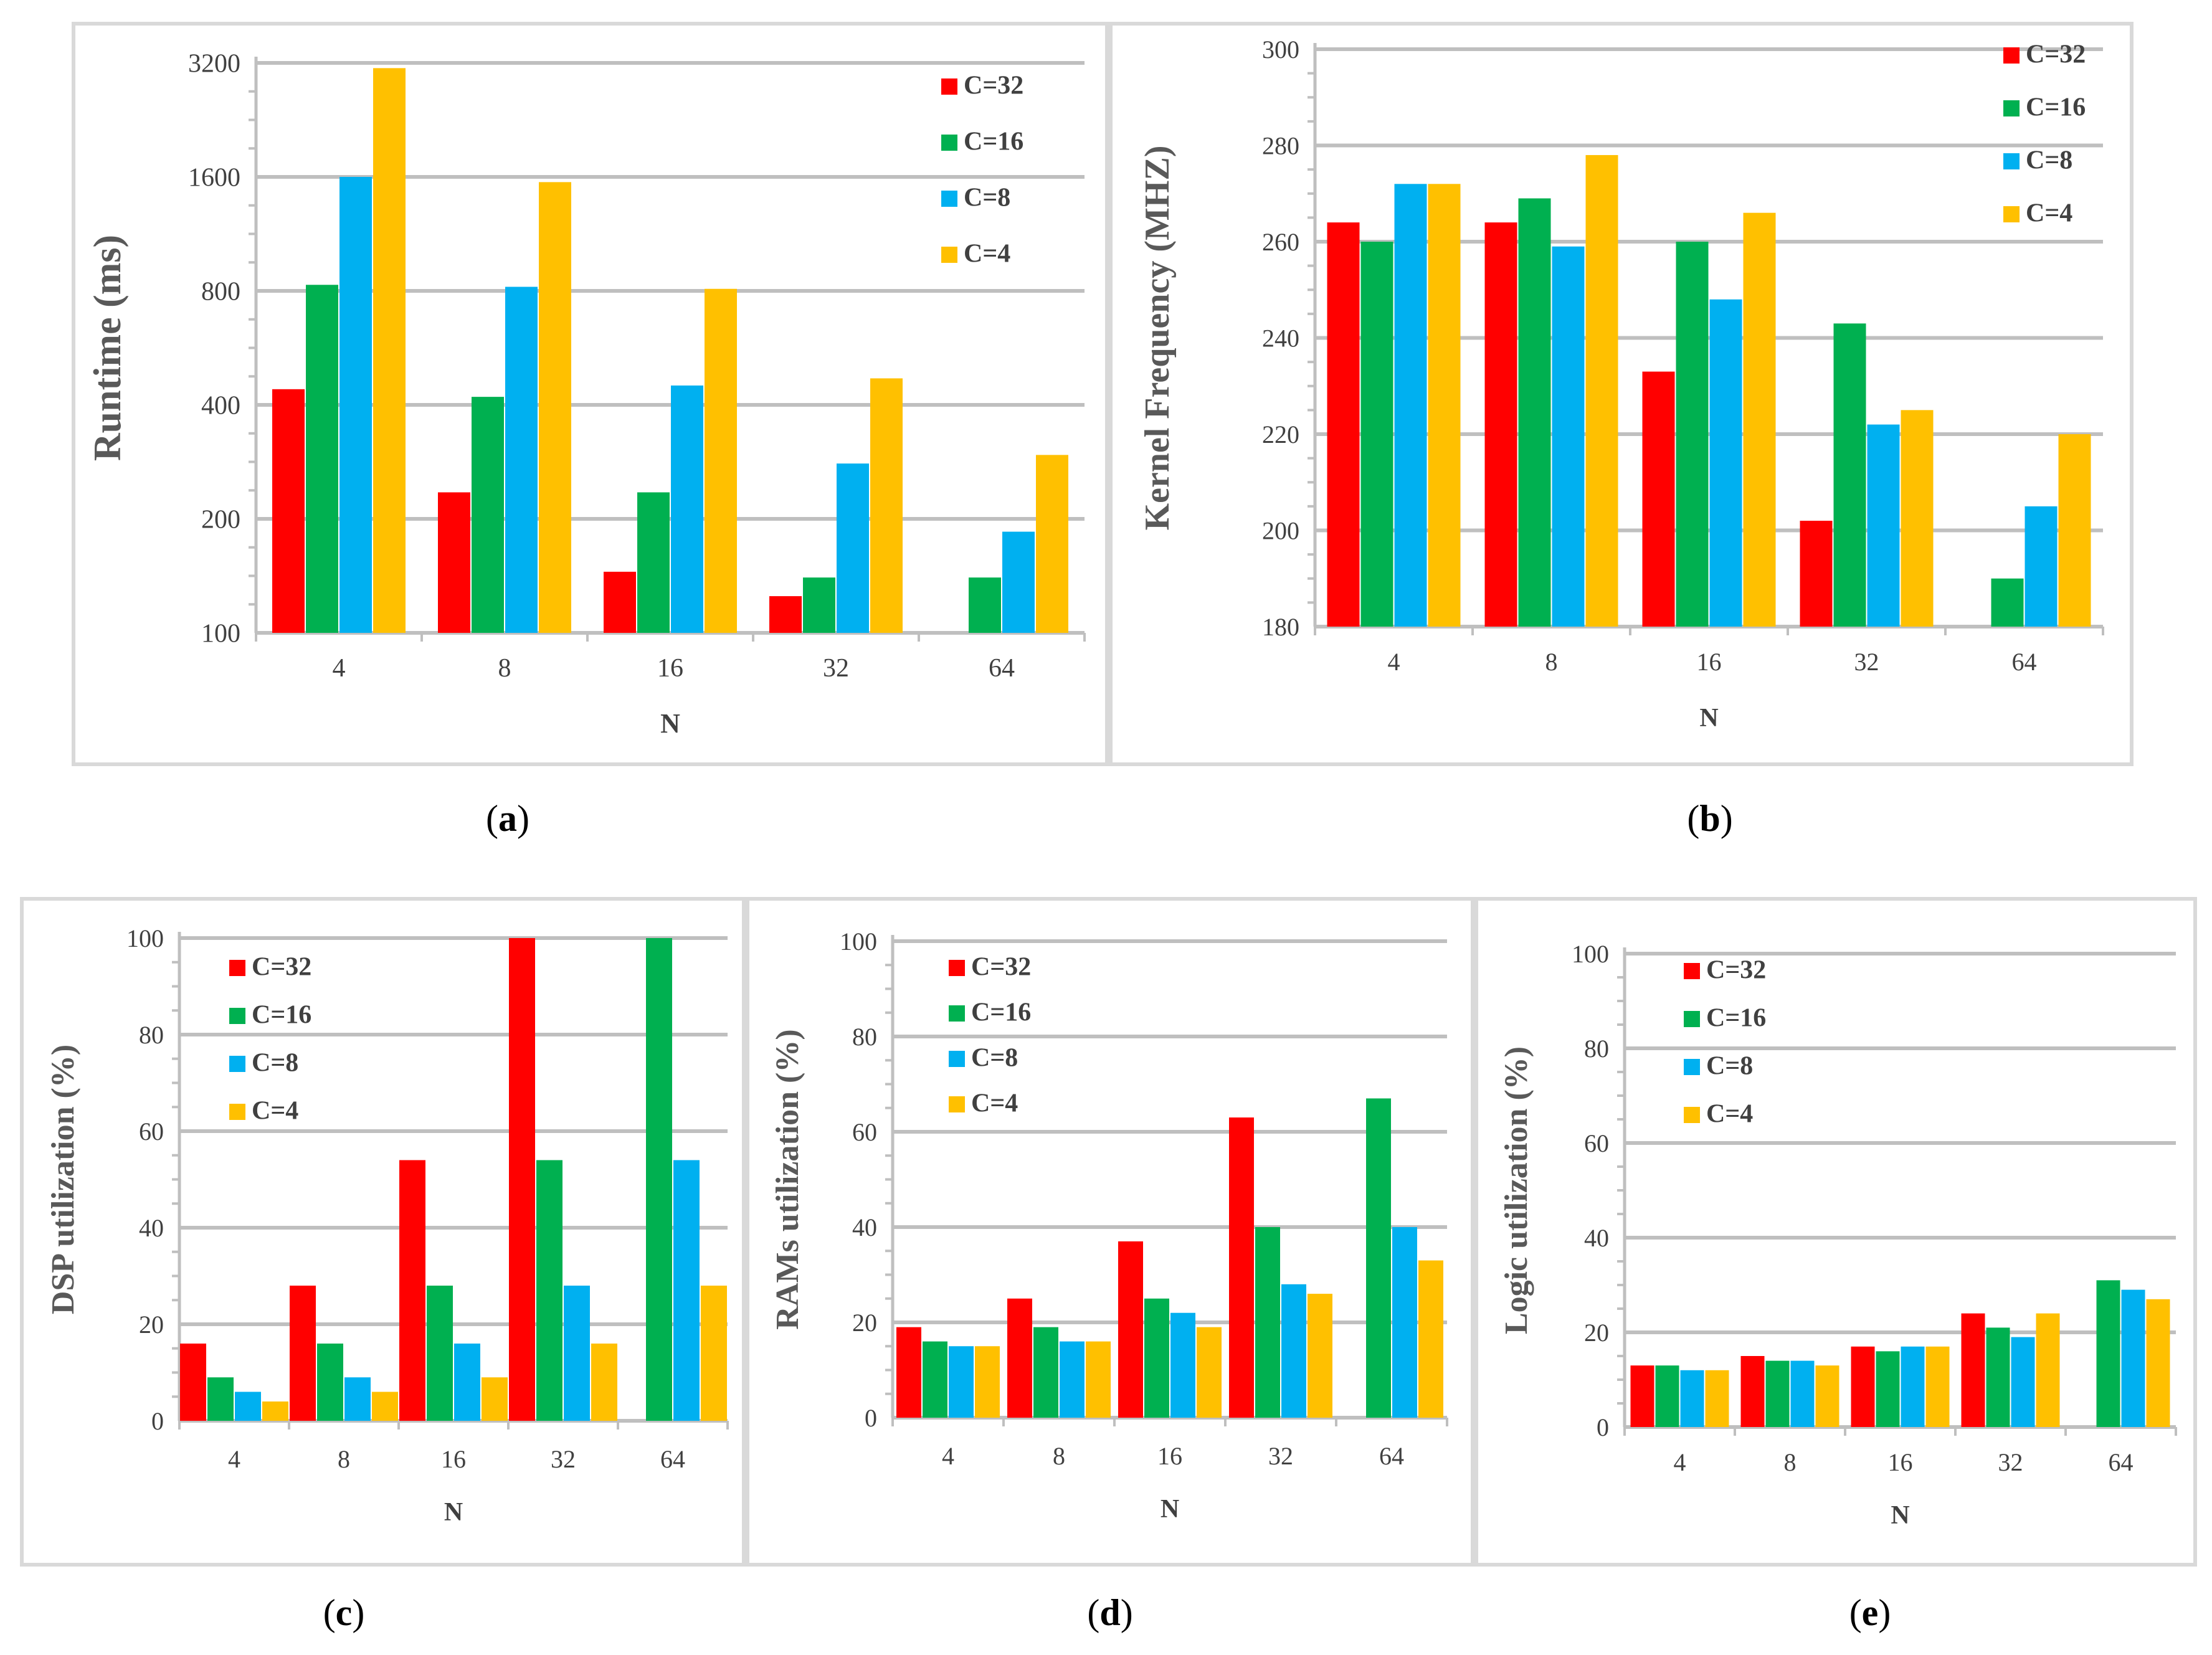 The width and height of the screenshot is (2212, 1655). I want to click on bar-c32-n4, so click(288, 511).